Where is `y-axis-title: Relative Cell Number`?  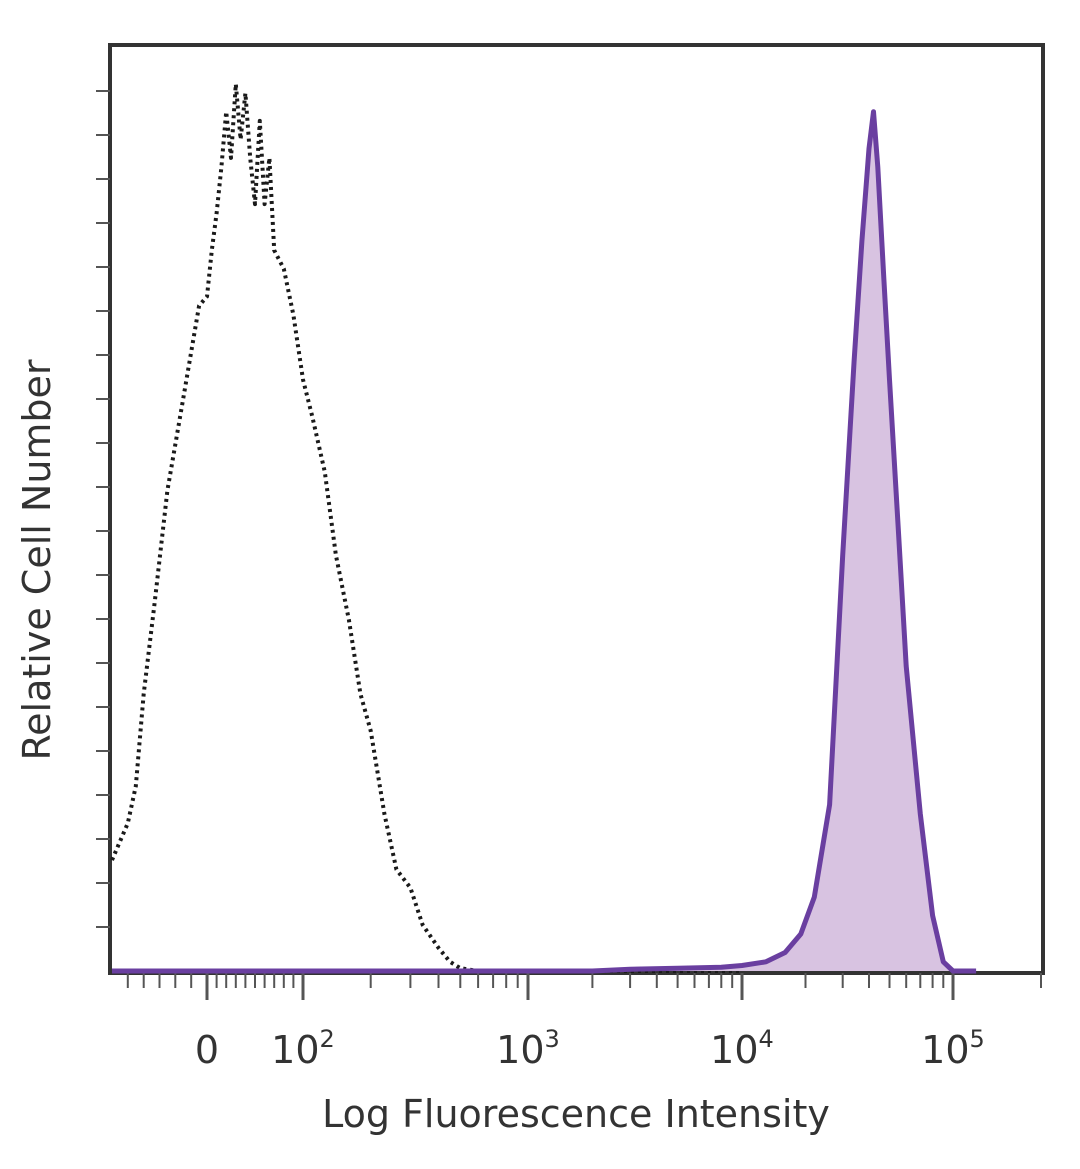
y-axis-title: Relative Cell Number is located at coordinates (37, 559).